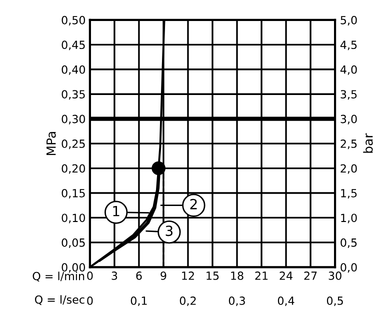 This screenshot has width=386, height=327. Describe the element at coordinates (169, 231) in the screenshot. I see `annotation: 3` at that location.